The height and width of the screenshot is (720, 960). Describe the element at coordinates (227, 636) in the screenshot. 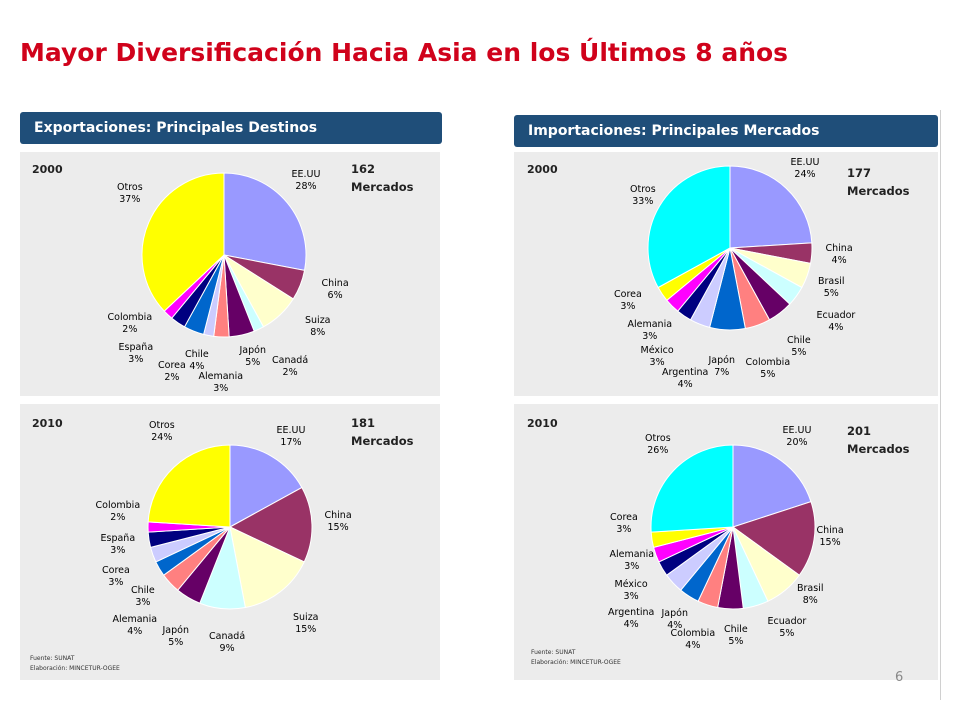

I see `slice-category: Canadá` at that location.